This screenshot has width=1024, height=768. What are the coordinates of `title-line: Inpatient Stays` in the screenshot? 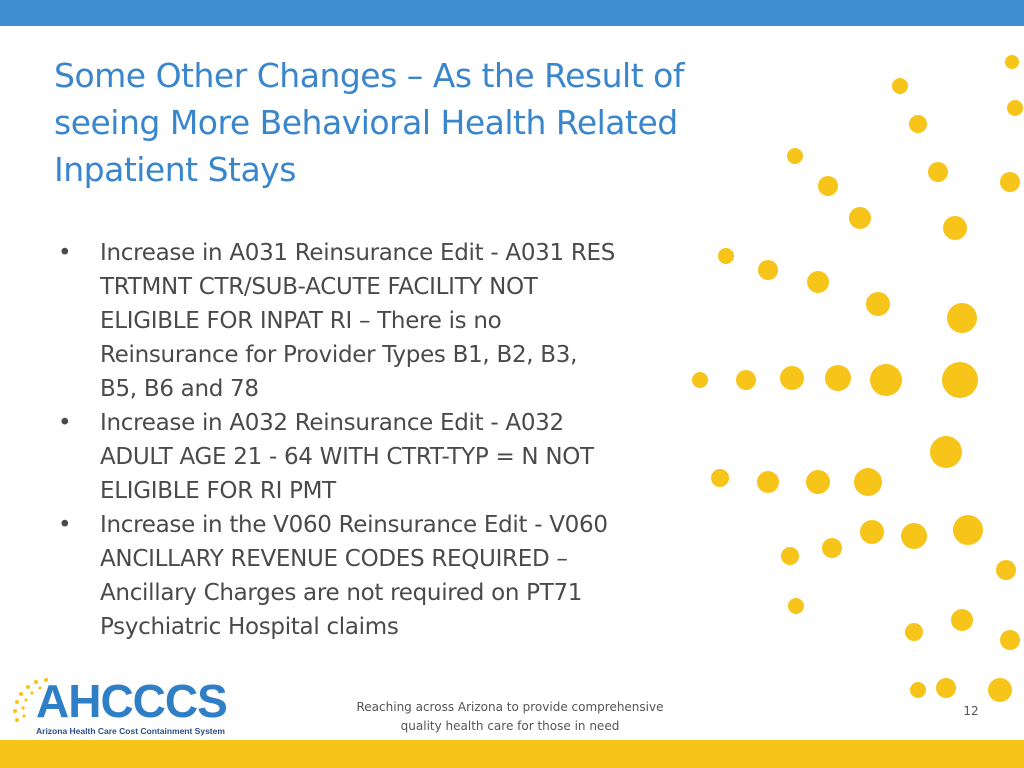 It's located at (175, 169).